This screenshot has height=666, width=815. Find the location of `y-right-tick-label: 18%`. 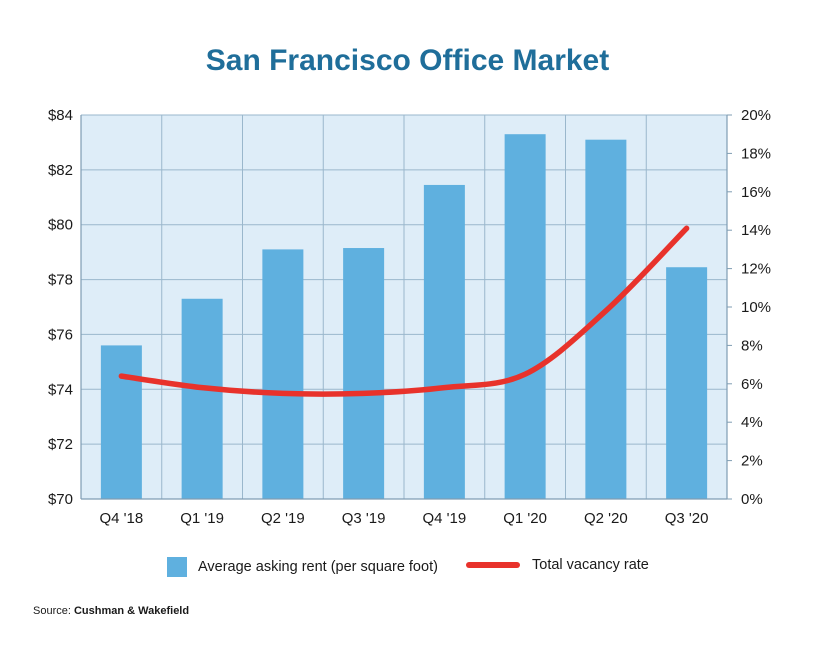

y-right-tick-label: 18% is located at coordinates (756, 153).